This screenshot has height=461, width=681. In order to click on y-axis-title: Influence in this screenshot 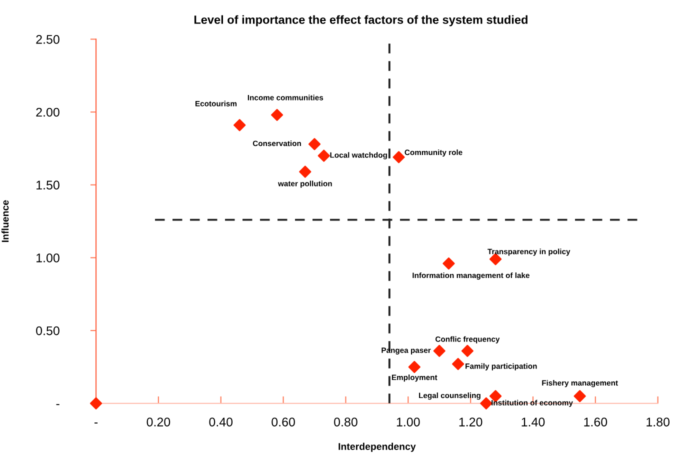, I will do `click(5, 221)`.